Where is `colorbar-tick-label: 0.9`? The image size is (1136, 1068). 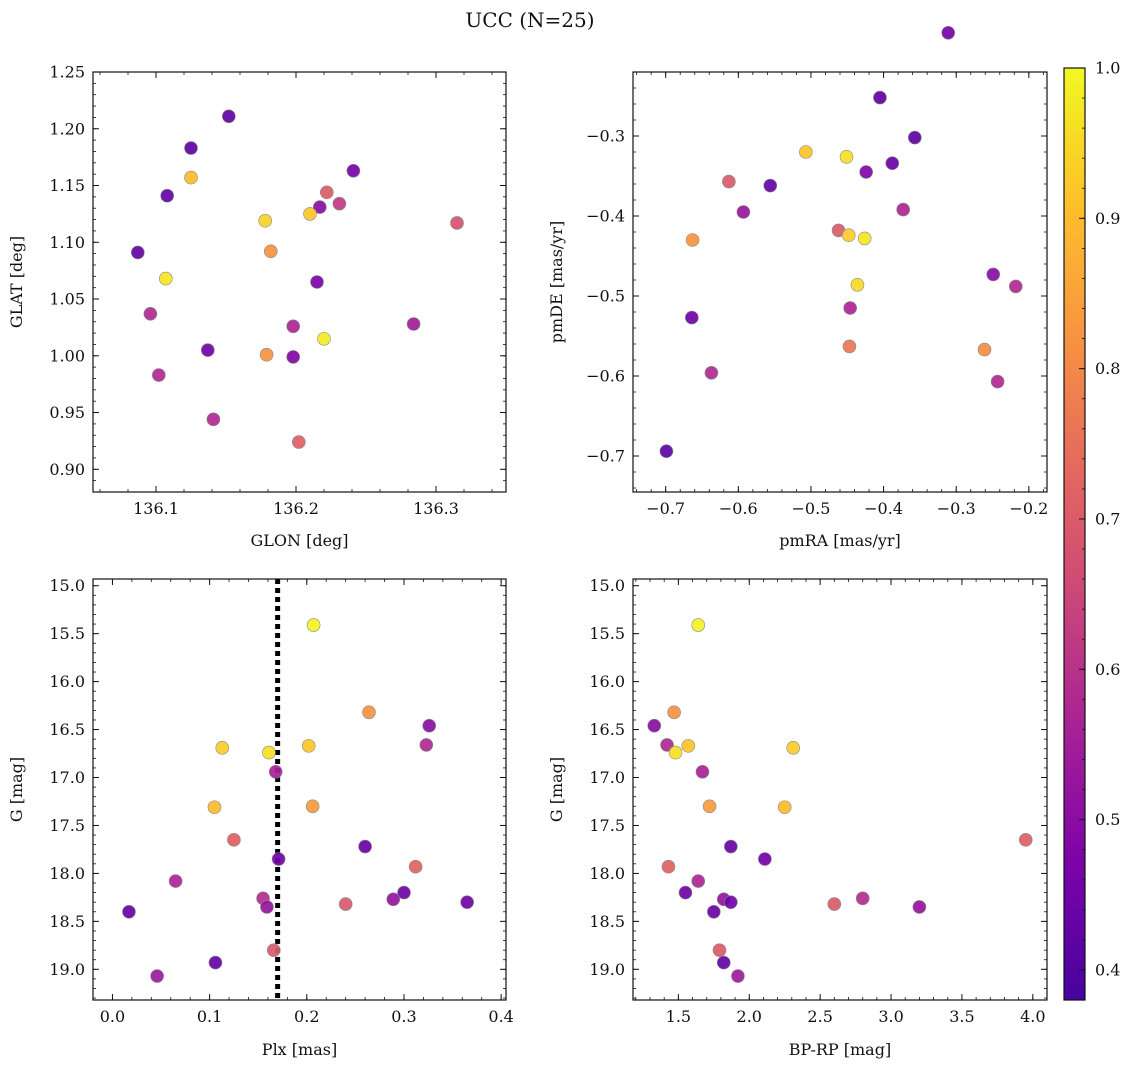
colorbar-tick-label: 0.9 is located at coordinates (1107, 218).